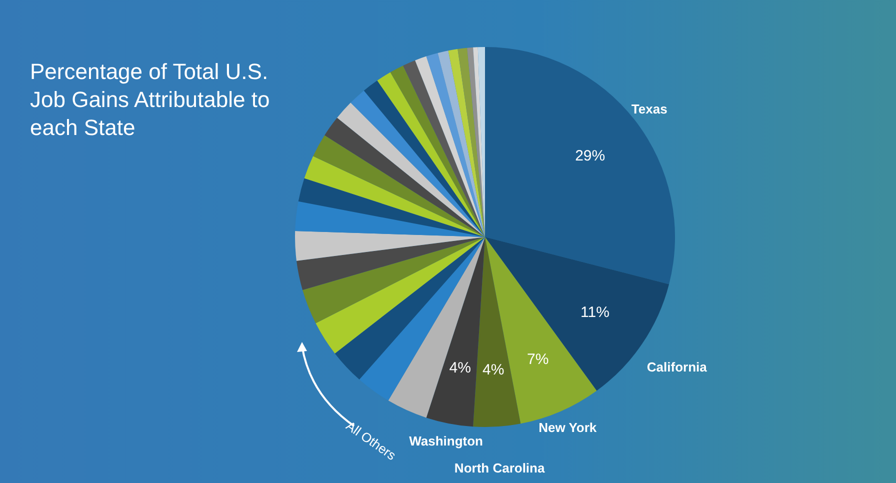 The image size is (896, 483). I want to click on slice-label: Washington, so click(446, 440).